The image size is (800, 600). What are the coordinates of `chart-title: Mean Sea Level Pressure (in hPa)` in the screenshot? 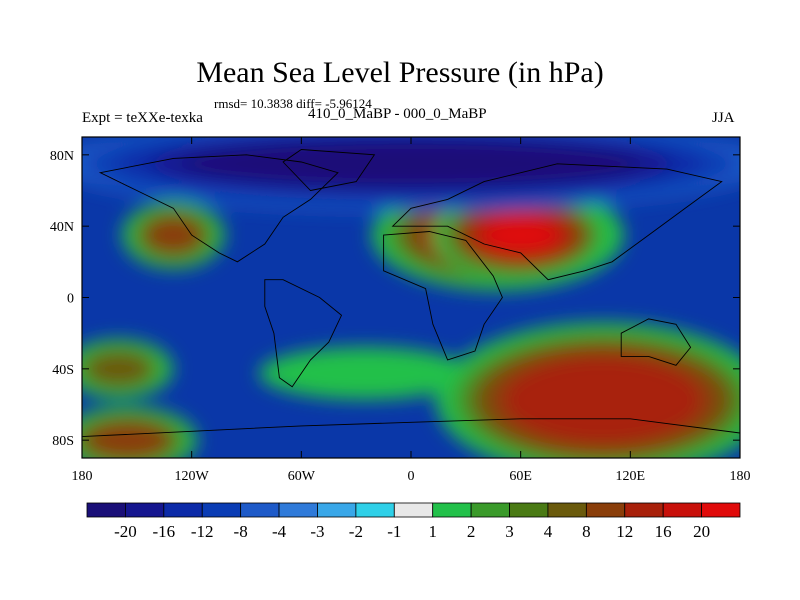 It's located at (400, 72).